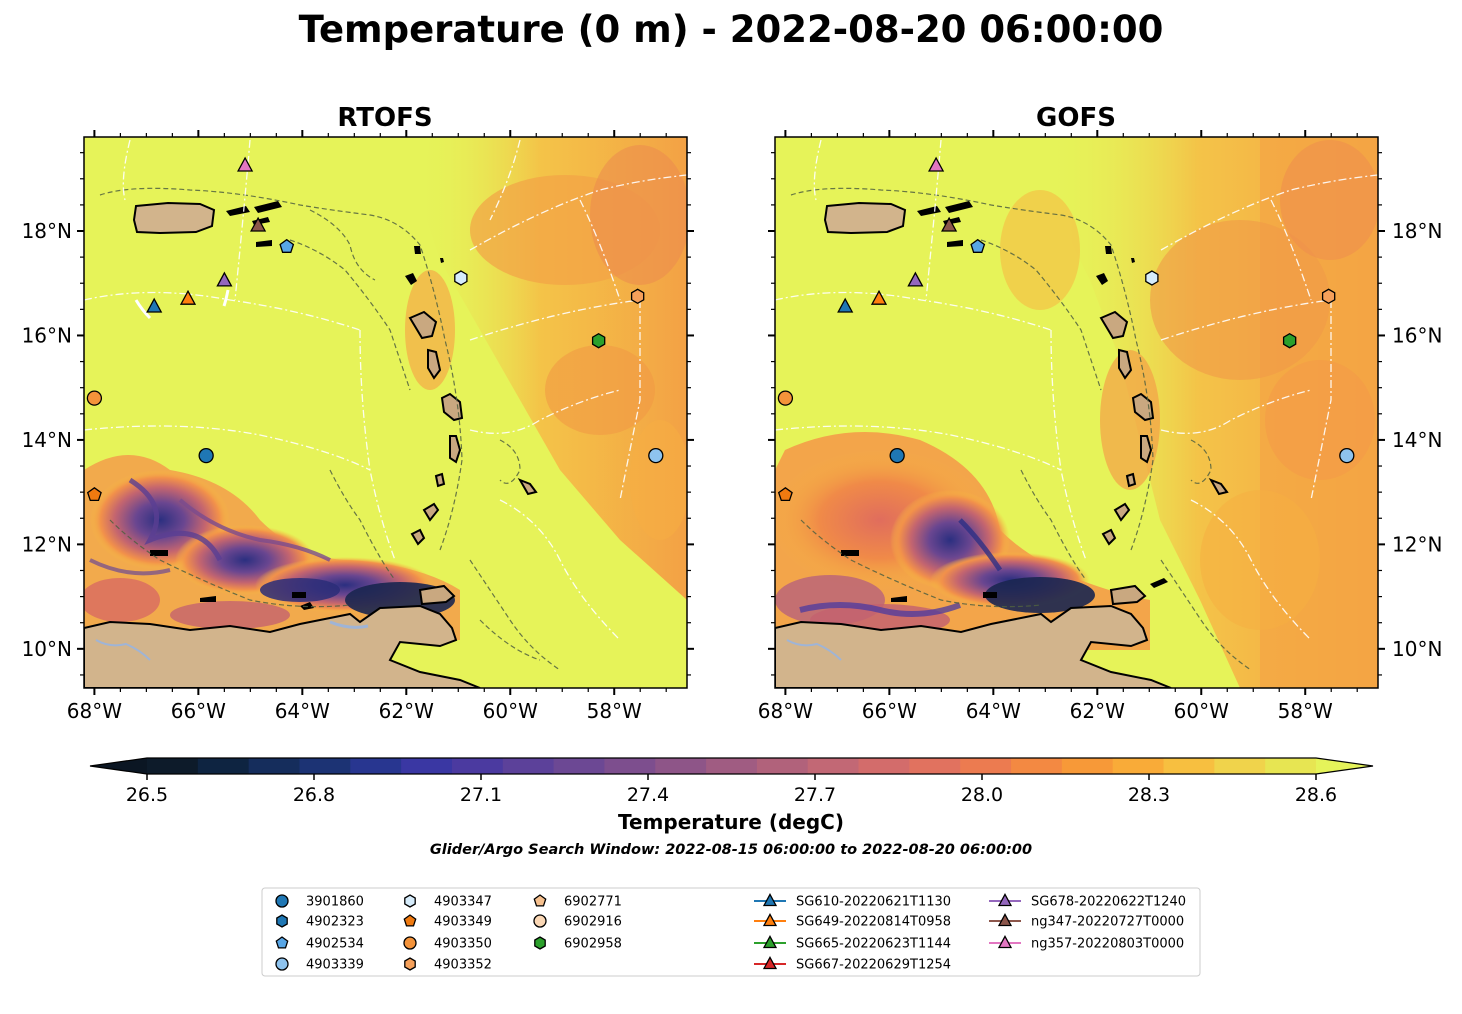  I want to click on legend-label-4903350: 4903350, so click(463, 944).